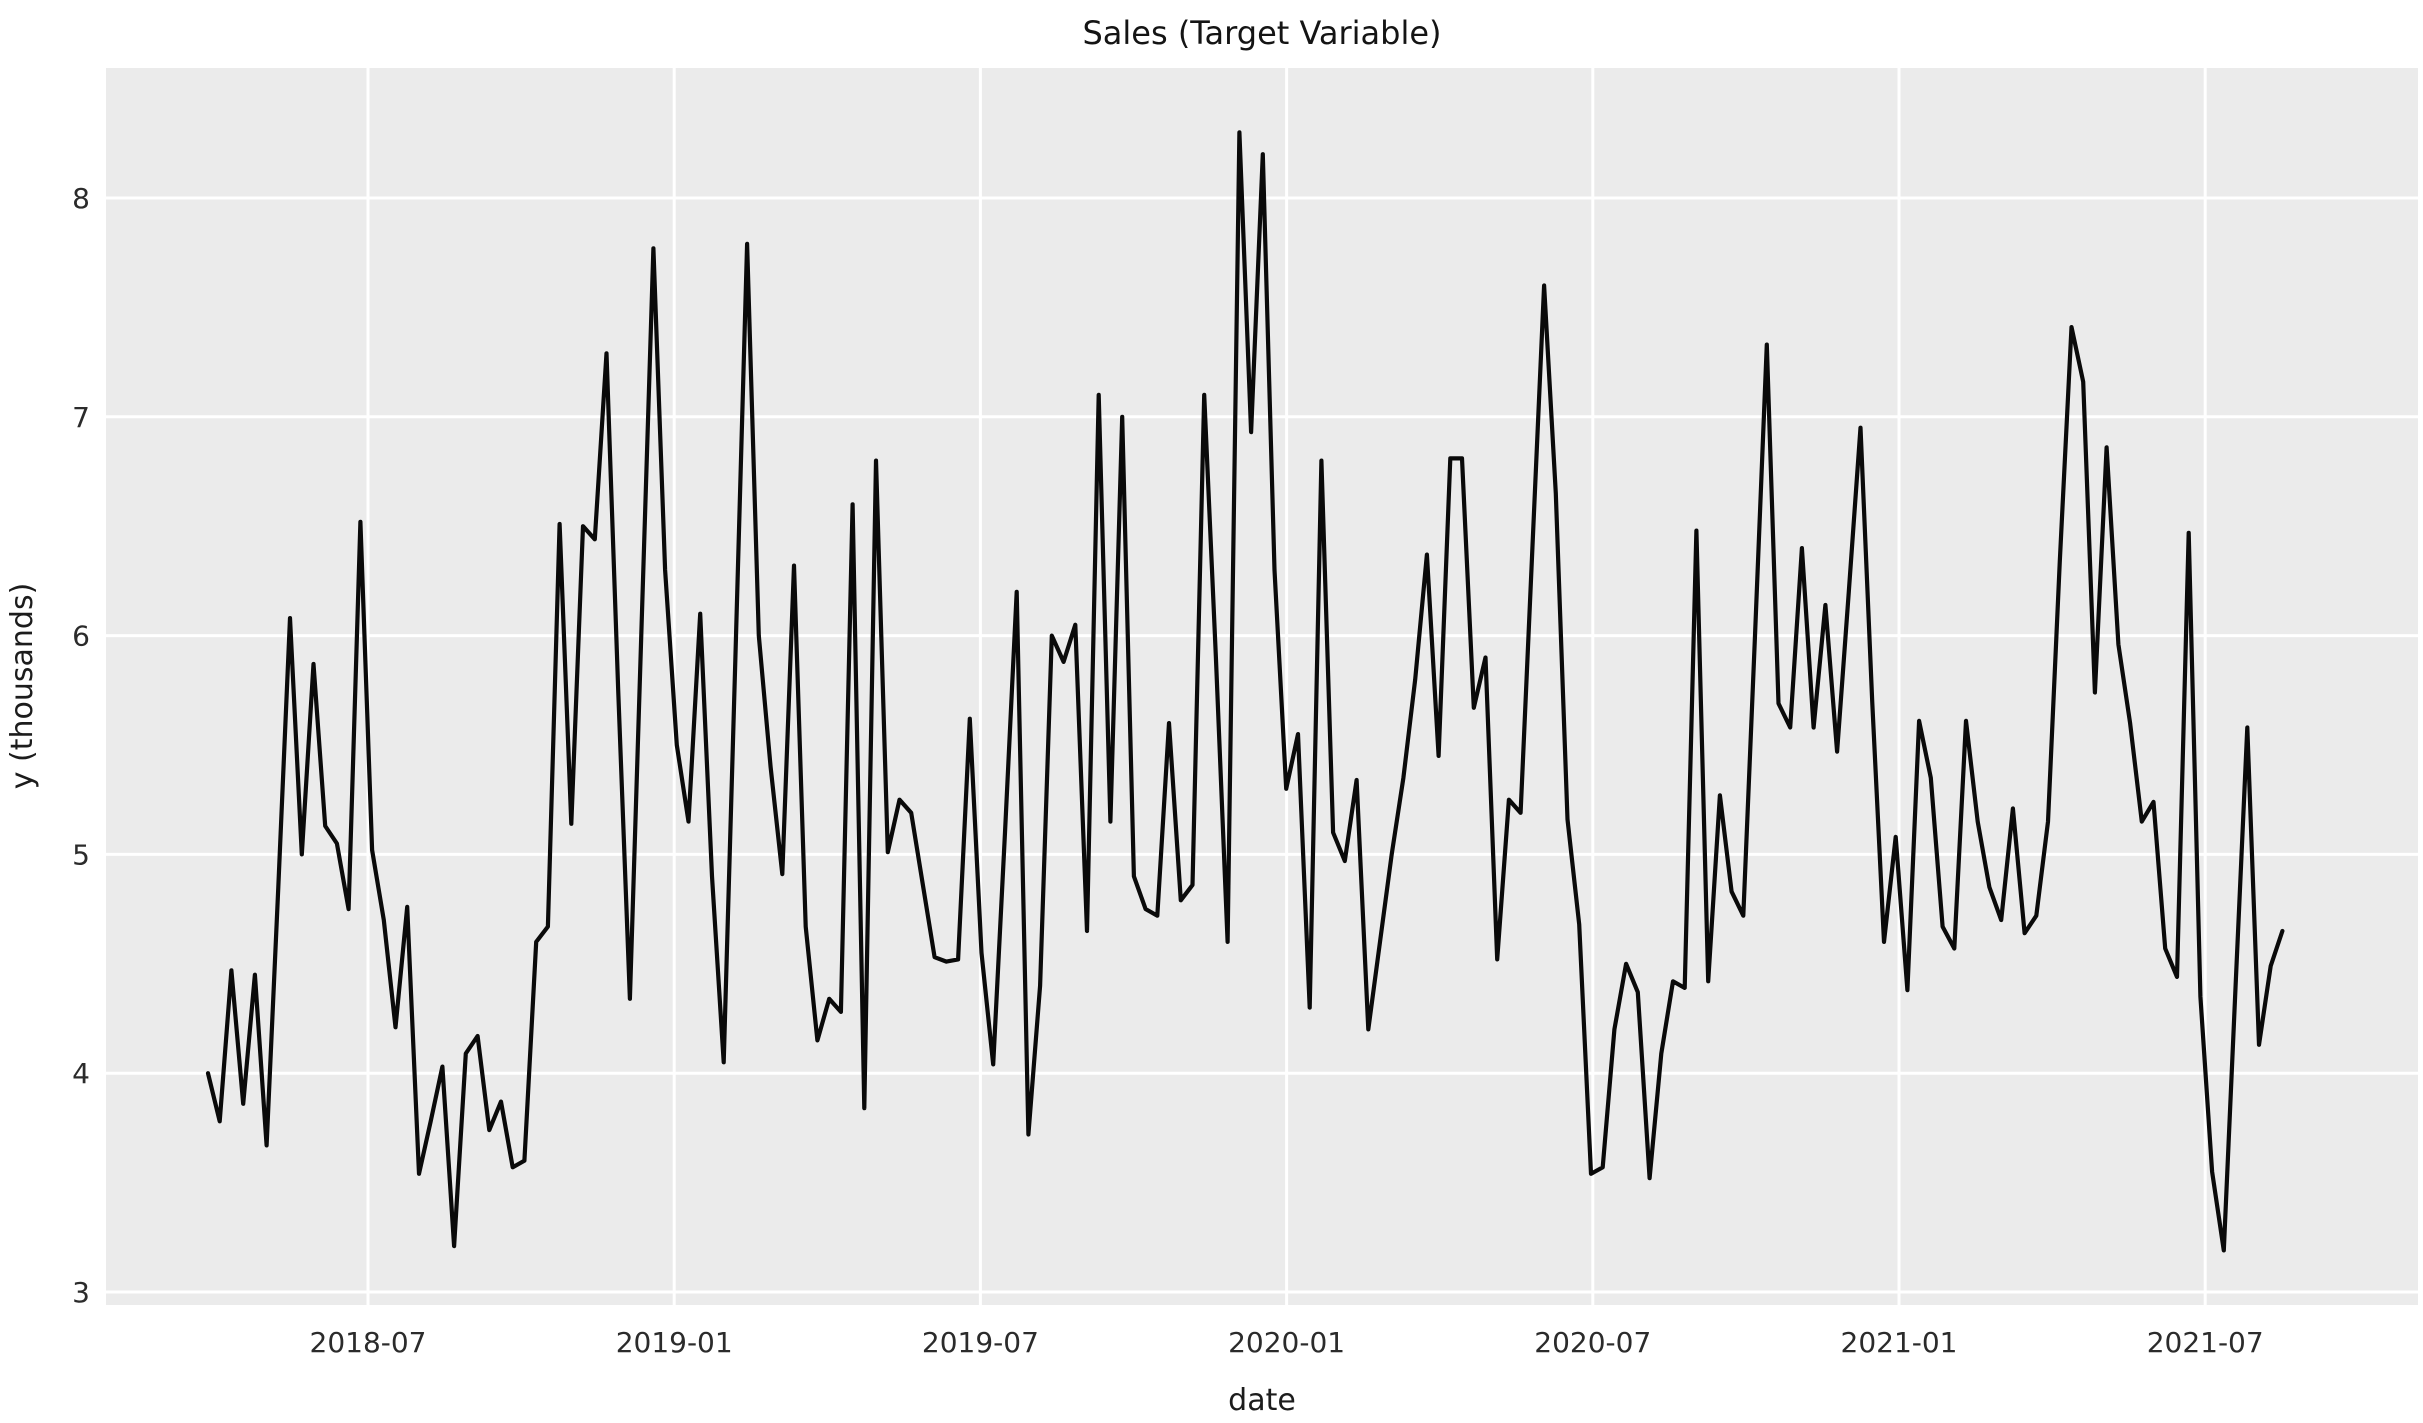  What do you see at coordinates (81, 198) in the screenshot?
I see `y-tick-label: 8` at bounding box center [81, 198].